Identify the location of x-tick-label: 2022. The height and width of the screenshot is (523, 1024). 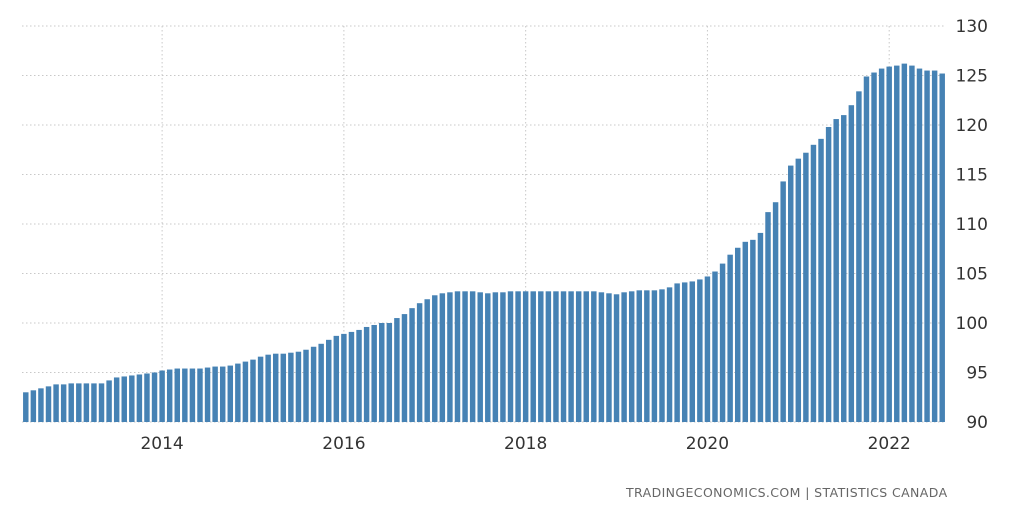
(889, 444).